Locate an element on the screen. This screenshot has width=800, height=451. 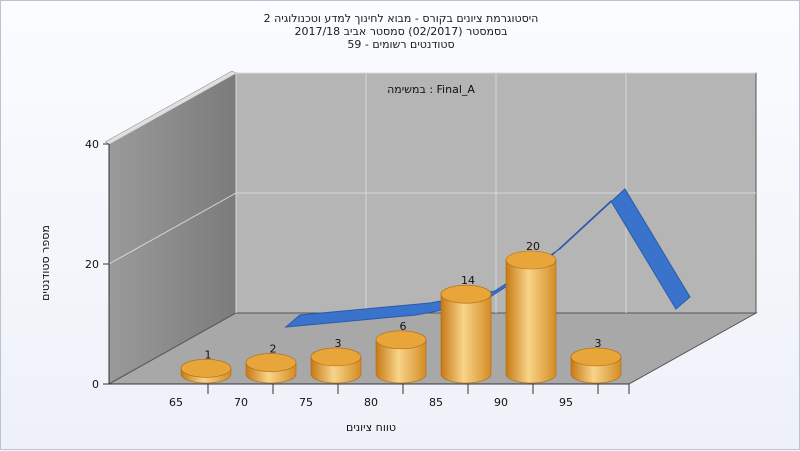
x-tick-label: 70 is located at coordinates (241, 402).